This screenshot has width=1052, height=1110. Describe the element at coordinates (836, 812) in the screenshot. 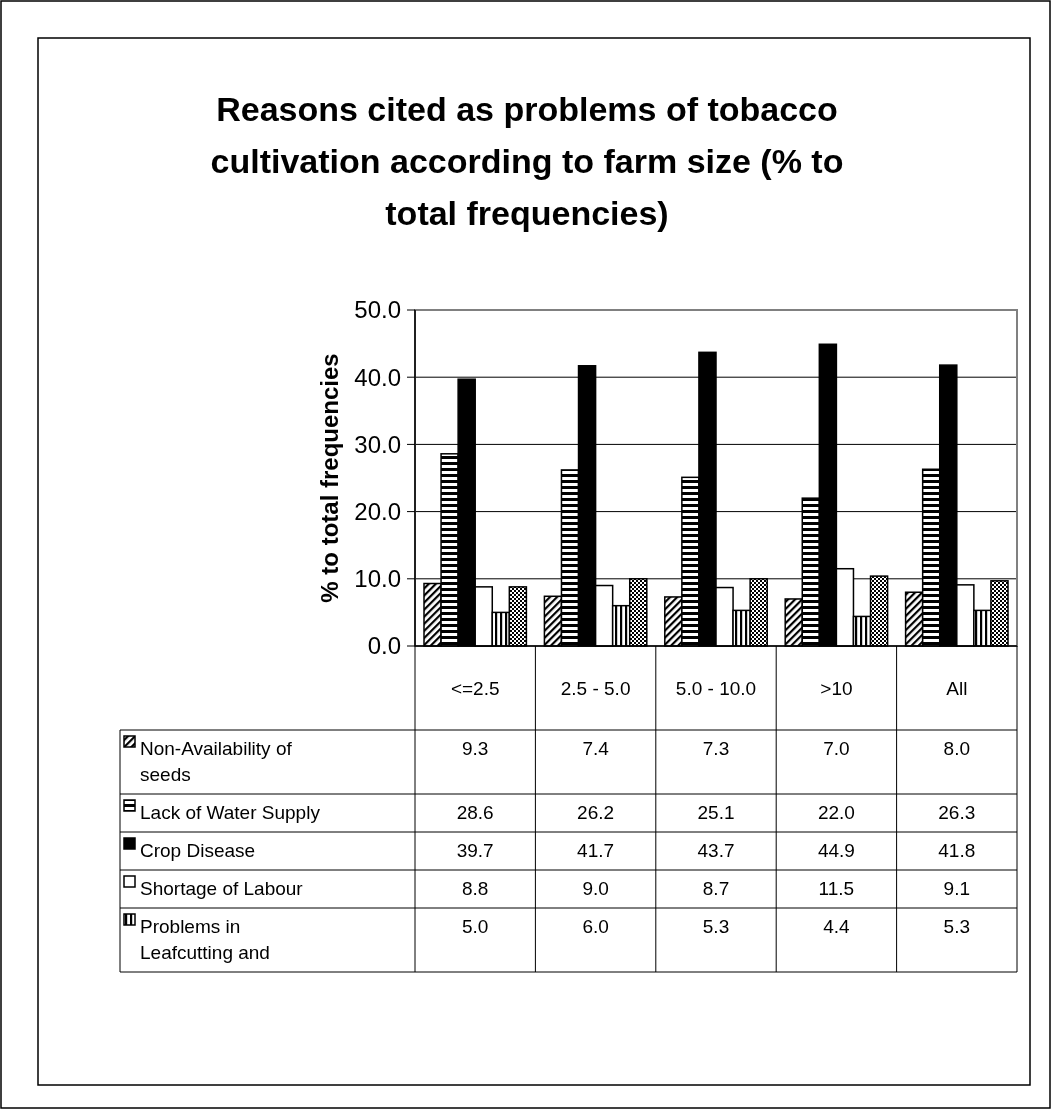

I see `data-label: 22.0` at that location.